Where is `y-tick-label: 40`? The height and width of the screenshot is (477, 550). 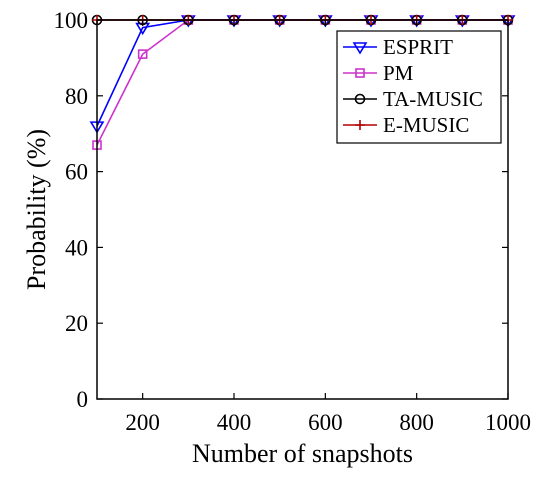 y-tick-label: 40 is located at coordinates (76, 247).